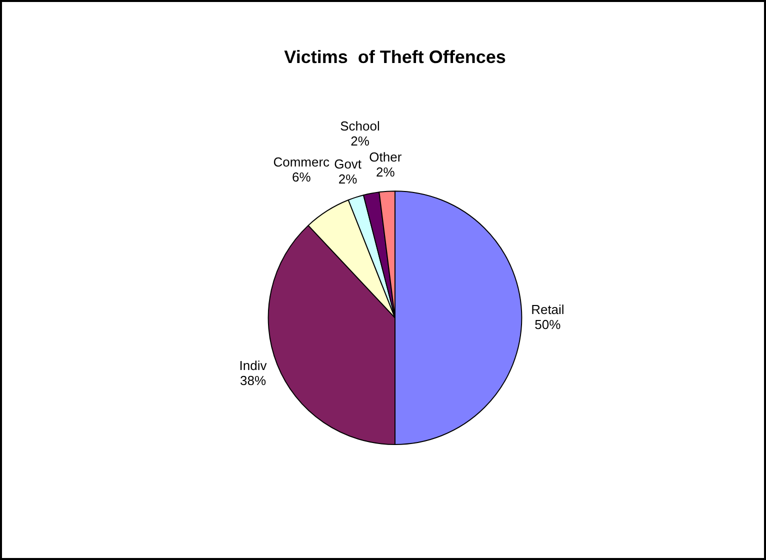 The width and height of the screenshot is (766, 560). I want to click on slice-label: Other, so click(385, 156).